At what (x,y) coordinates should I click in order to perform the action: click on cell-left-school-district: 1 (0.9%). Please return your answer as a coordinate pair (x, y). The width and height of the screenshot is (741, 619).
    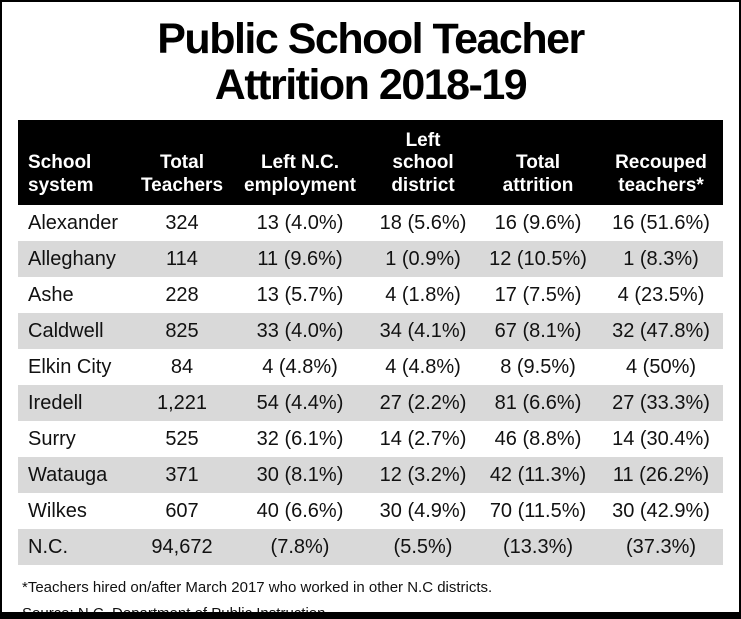
    Looking at the image, I should click on (423, 258).